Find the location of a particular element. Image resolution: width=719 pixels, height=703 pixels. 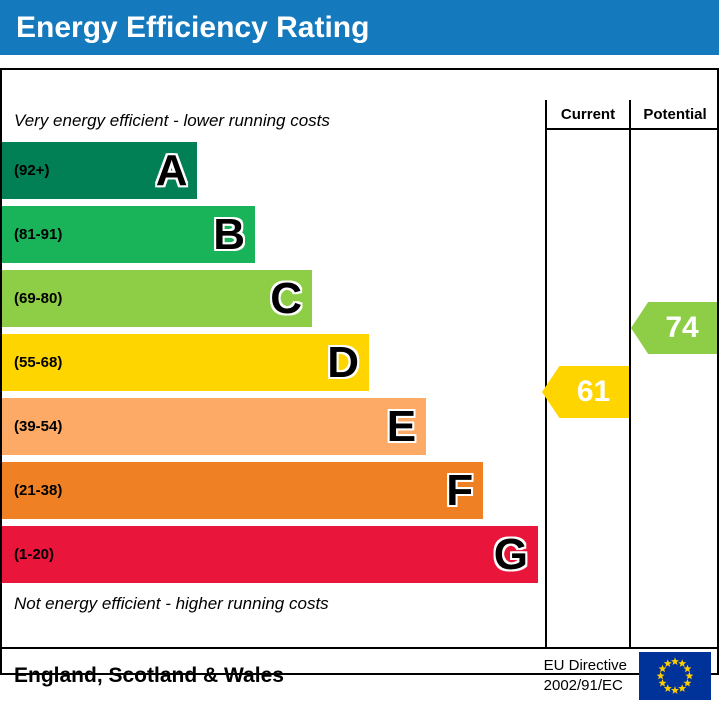

band-letter: C is located at coordinates (286, 298).